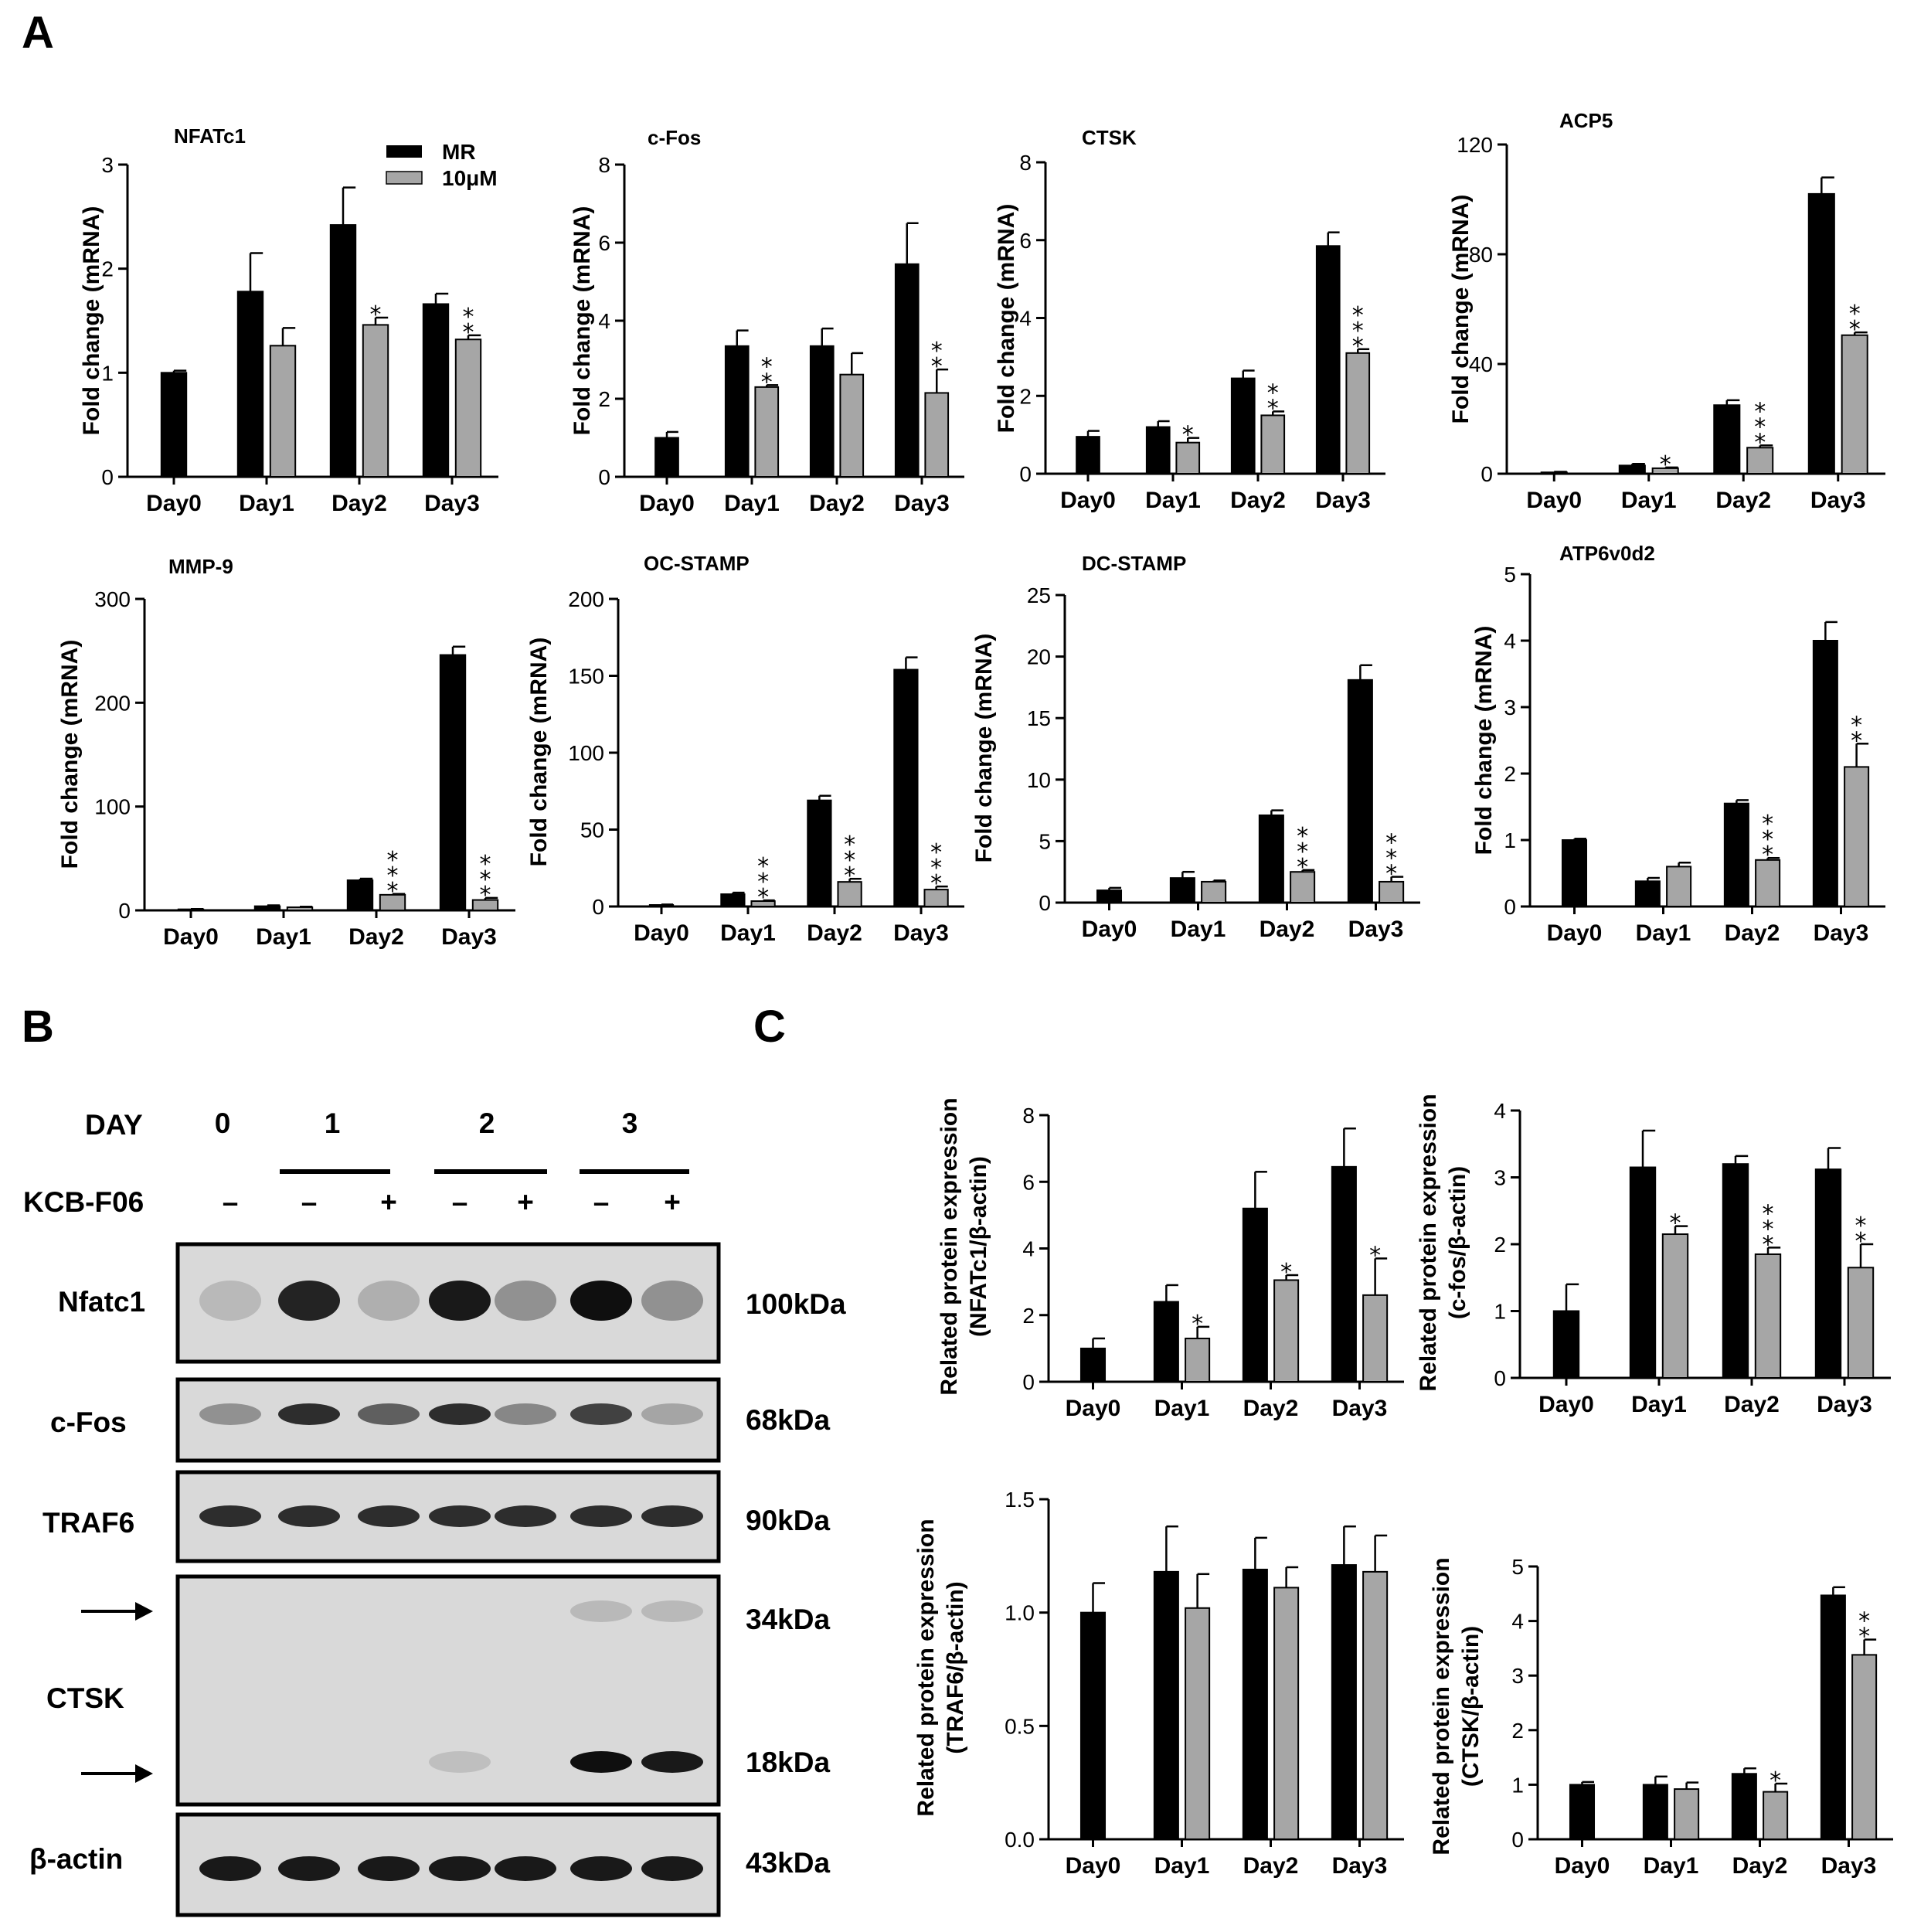 This screenshot has width=1914, height=1932. What do you see at coordinates (487, 1123) in the screenshot?
I see `blot-day-2: 2` at bounding box center [487, 1123].